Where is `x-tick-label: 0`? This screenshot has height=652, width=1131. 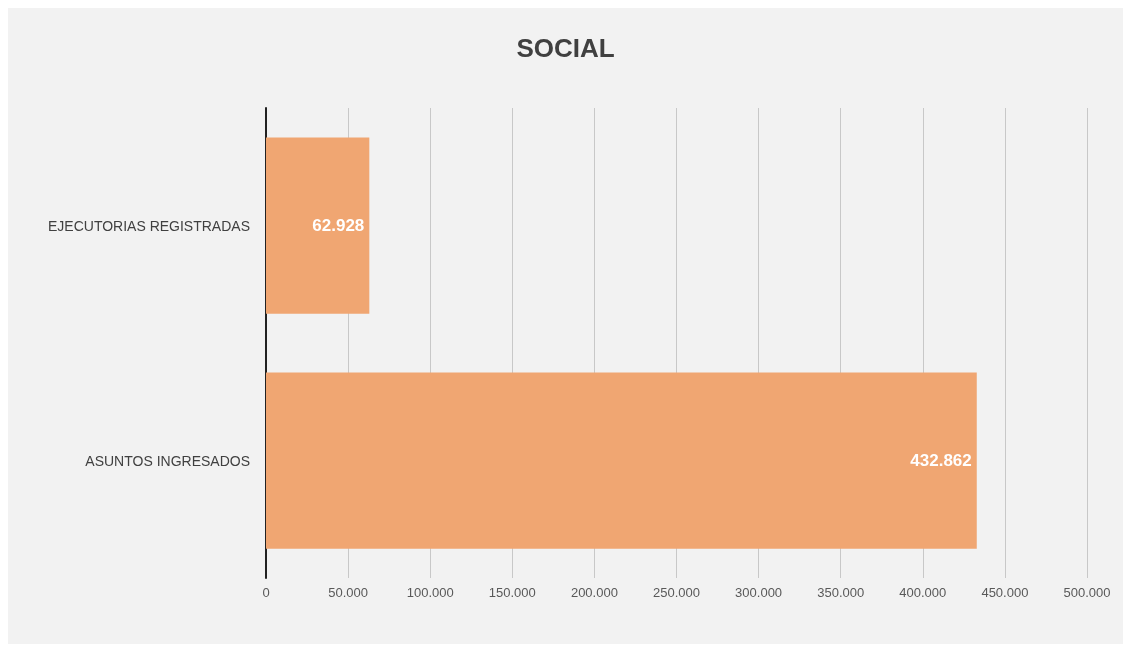
x-tick-label: 0 is located at coordinates (266, 592).